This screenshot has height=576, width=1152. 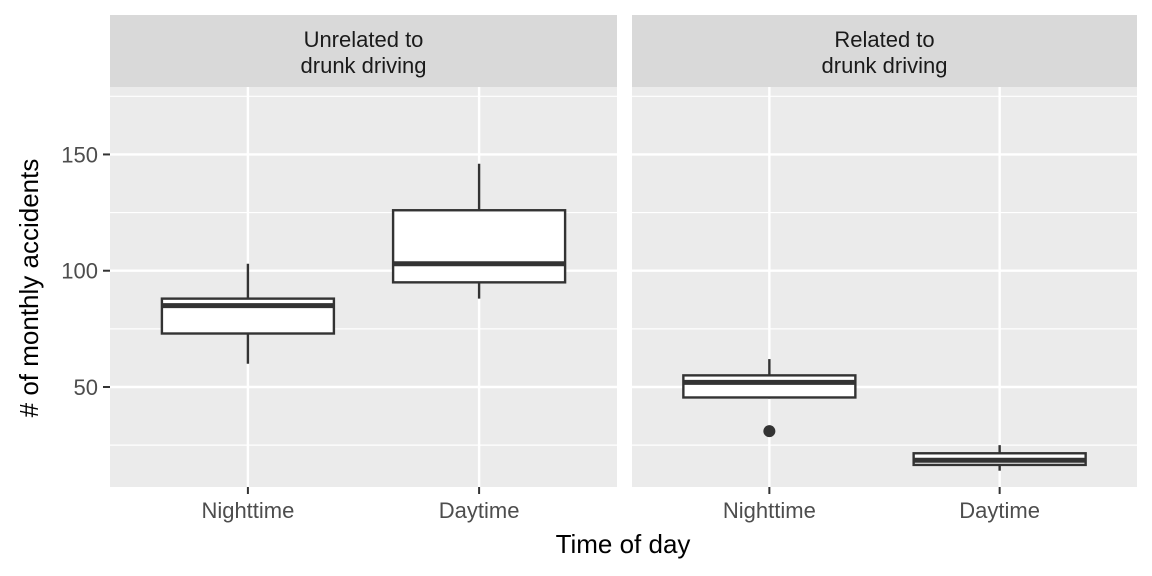 I want to click on y-tick-label: 150, so click(x=79, y=154).